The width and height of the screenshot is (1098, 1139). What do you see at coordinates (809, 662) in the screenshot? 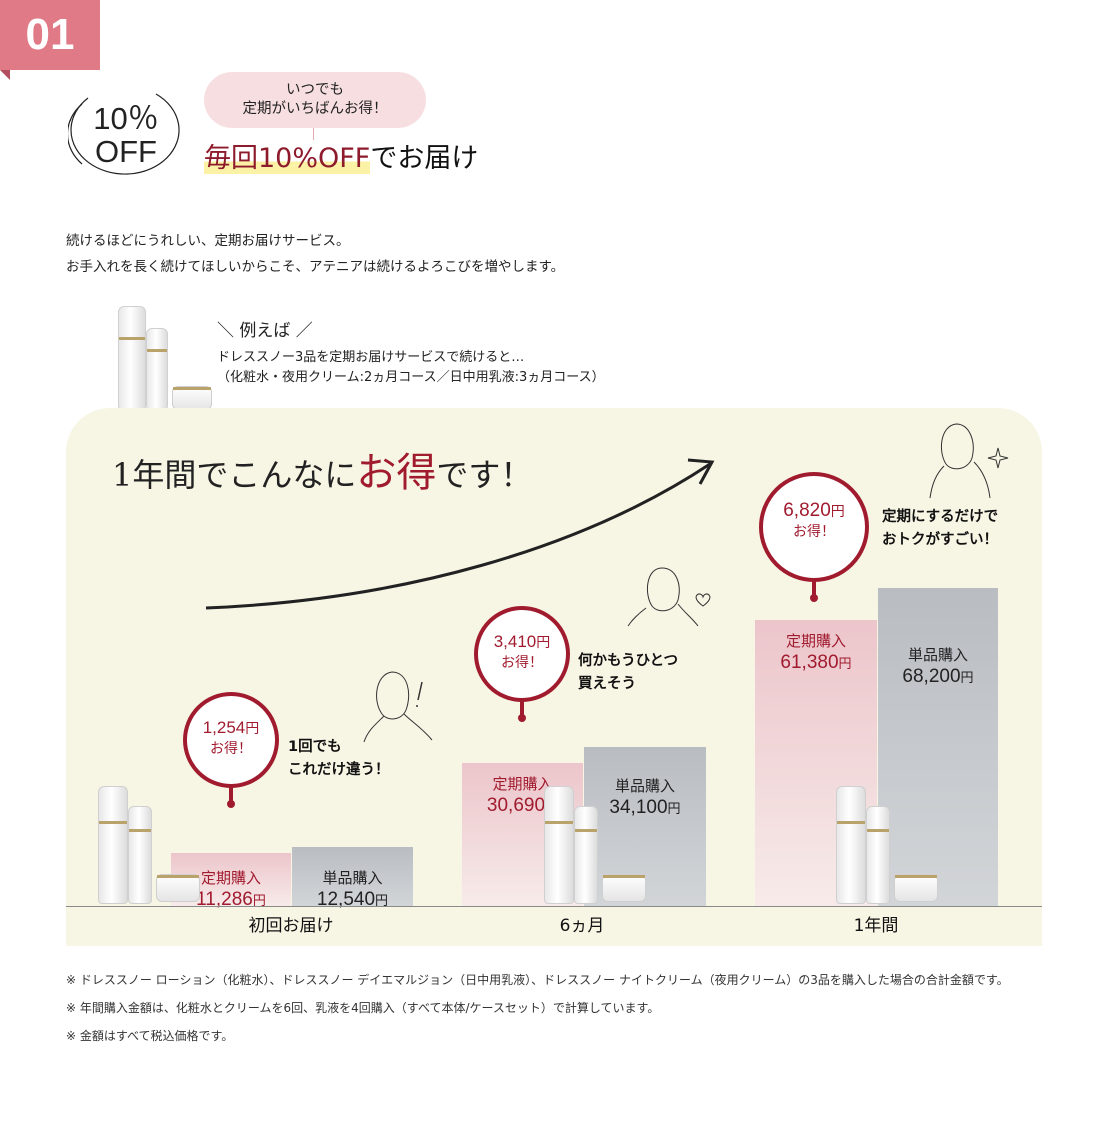
I see `teiki-price: 61,380` at bounding box center [809, 662].